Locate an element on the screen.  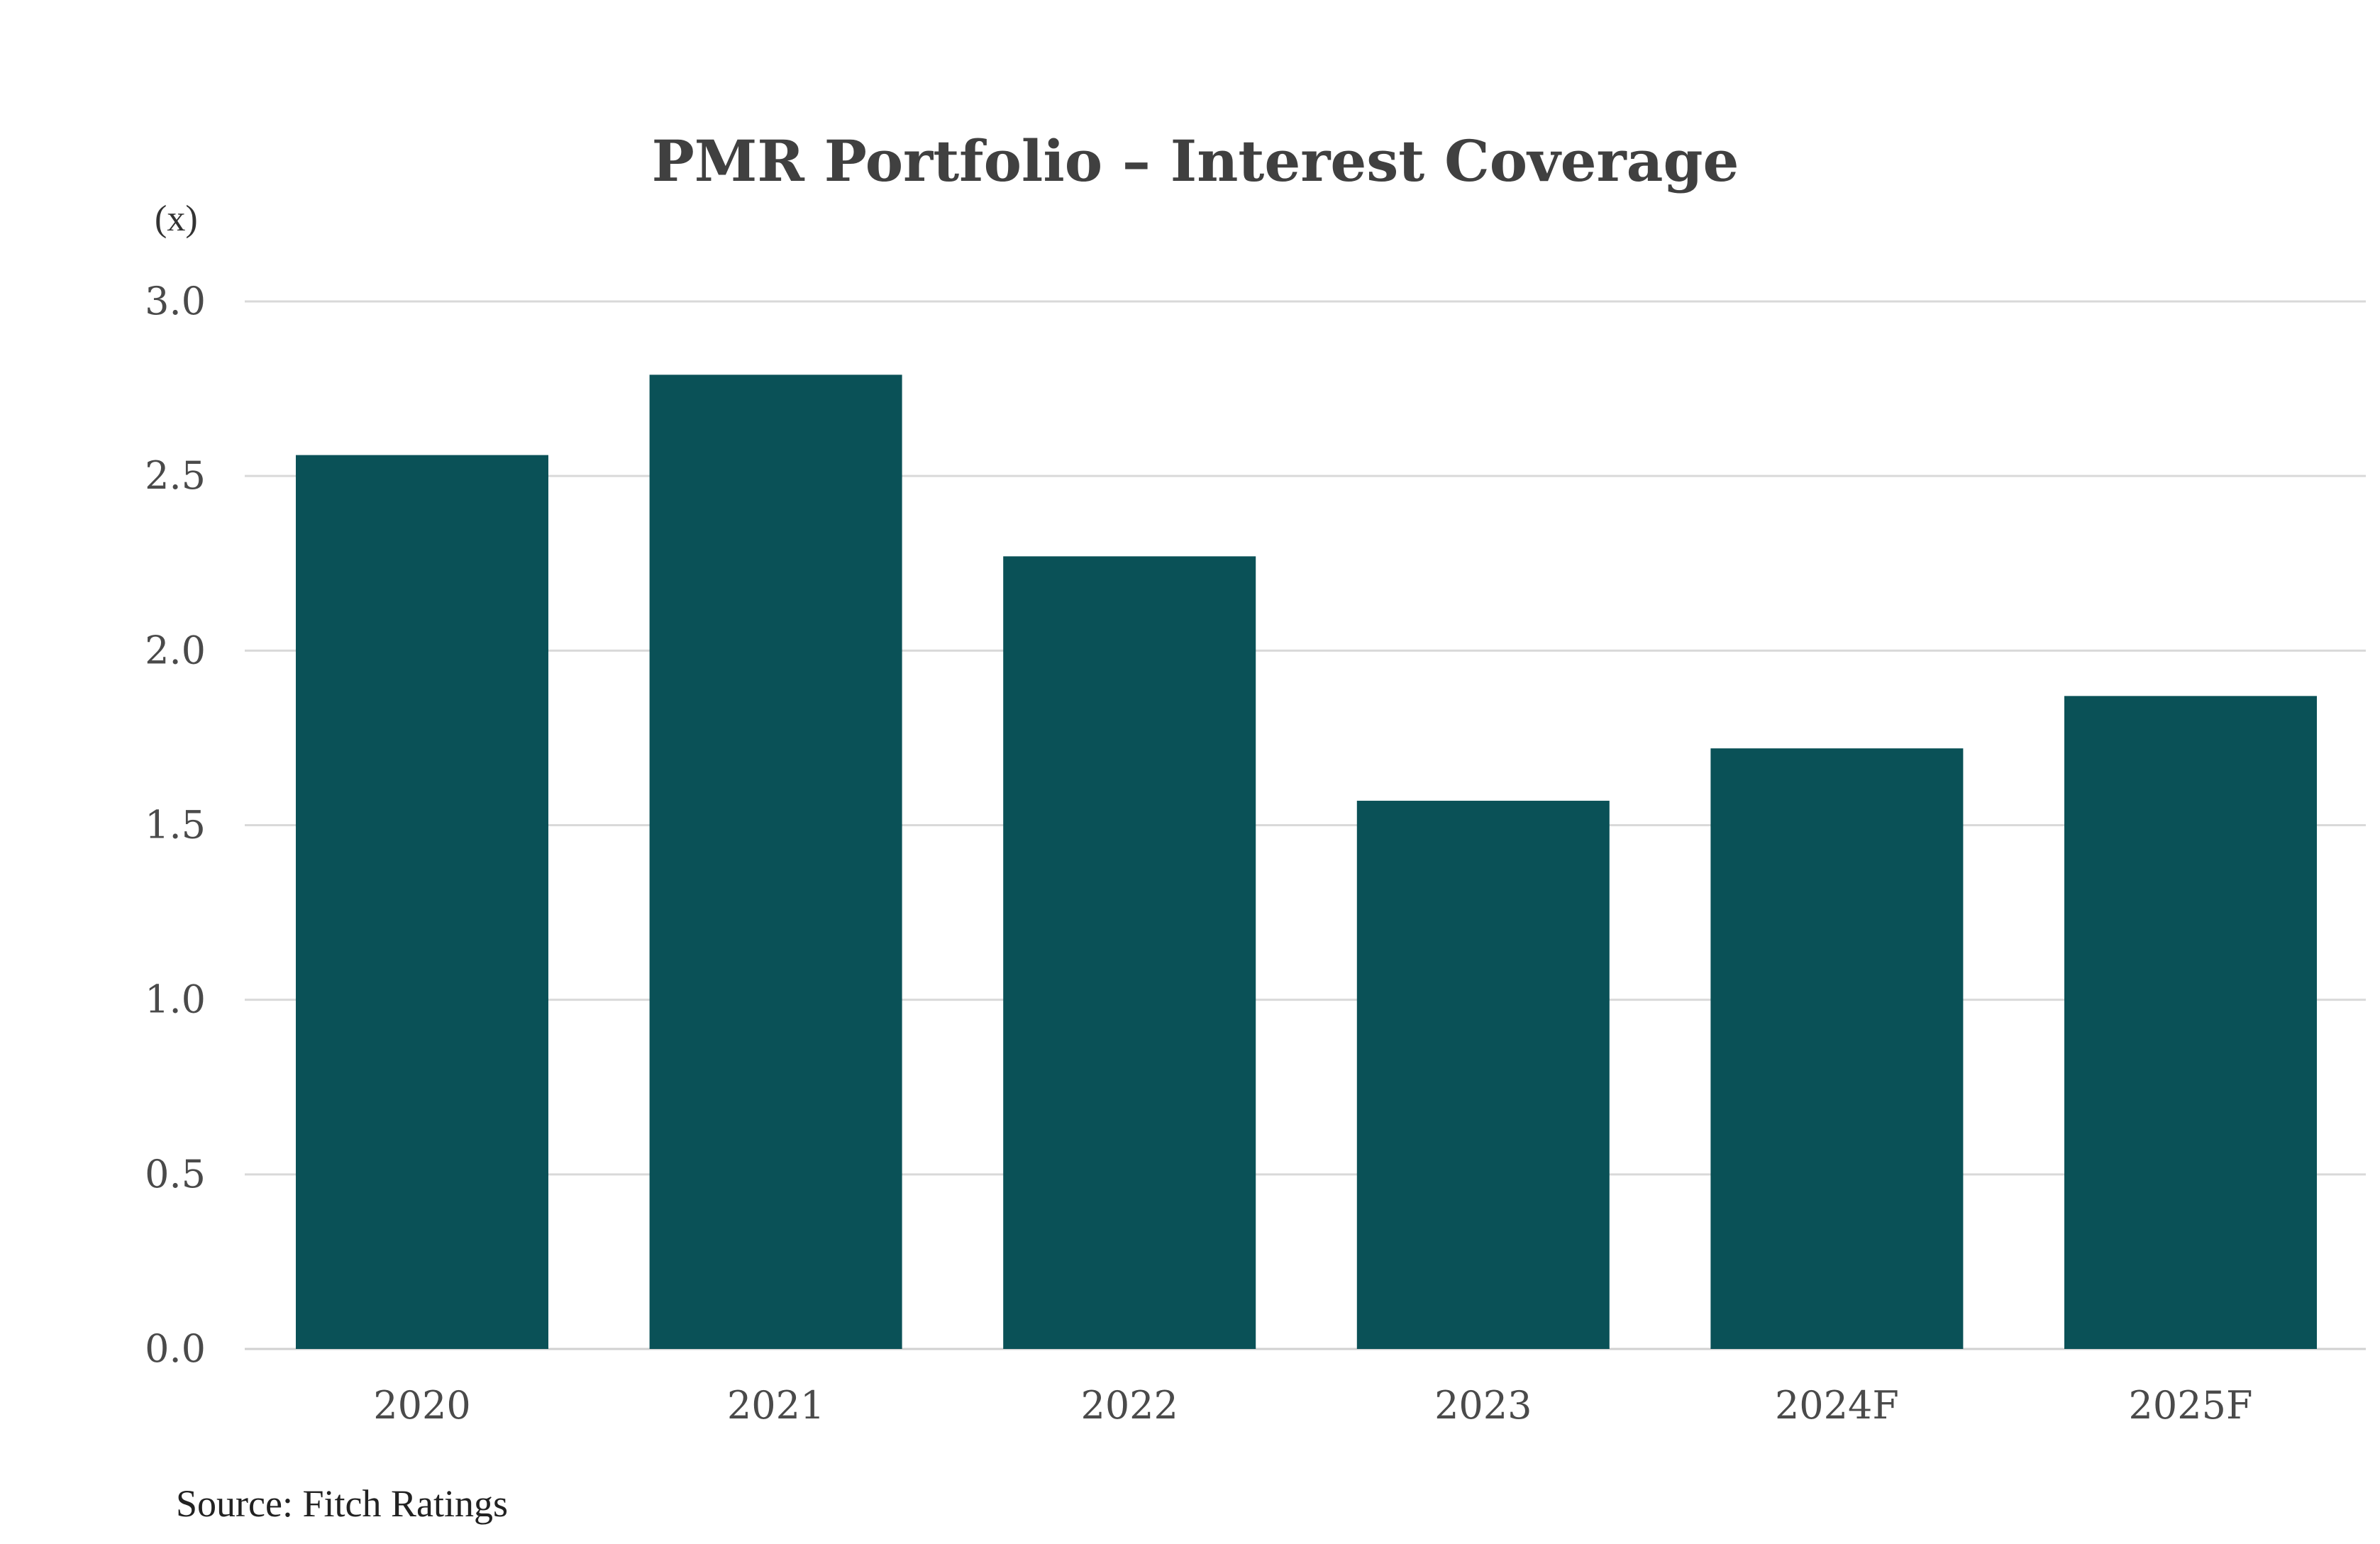
y-axis-ticks: 0.0 0.5 1.0 1.5 2.0 2.5 3.0 is located at coordinates (175, 825).